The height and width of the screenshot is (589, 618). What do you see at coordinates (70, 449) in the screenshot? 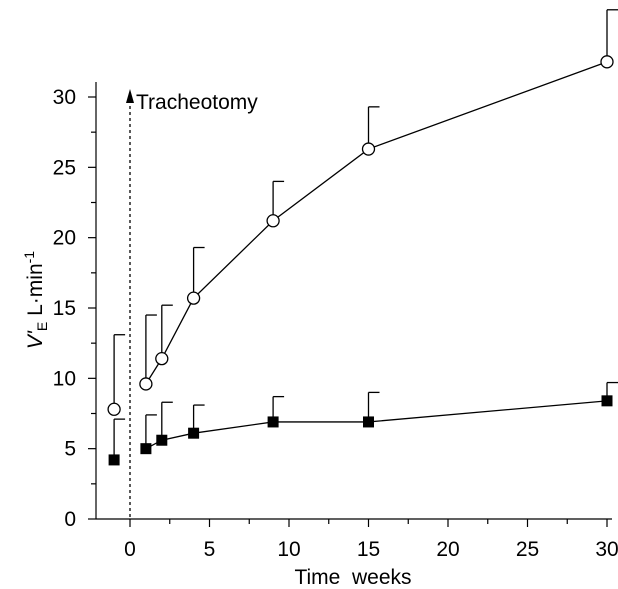
I see `y-tick-label: 5` at bounding box center [70, 449].